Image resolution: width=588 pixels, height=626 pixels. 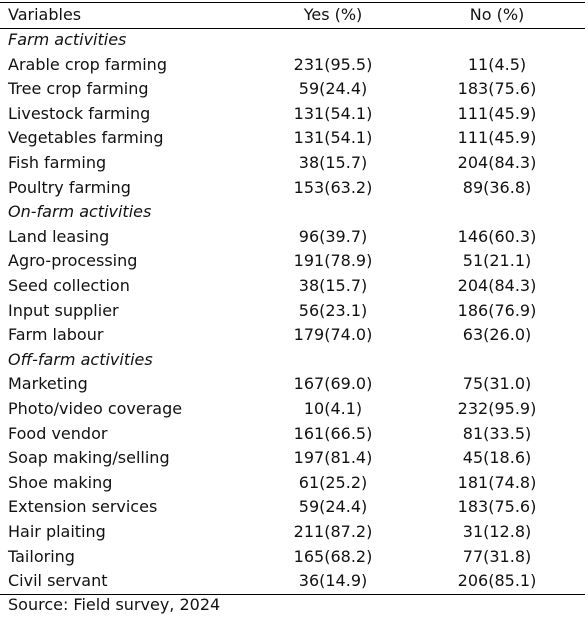 What do you see at coordinates (497, 335) in the screenshot?
I see `cell: 63(26.0)` at bounding box center [497, 335].